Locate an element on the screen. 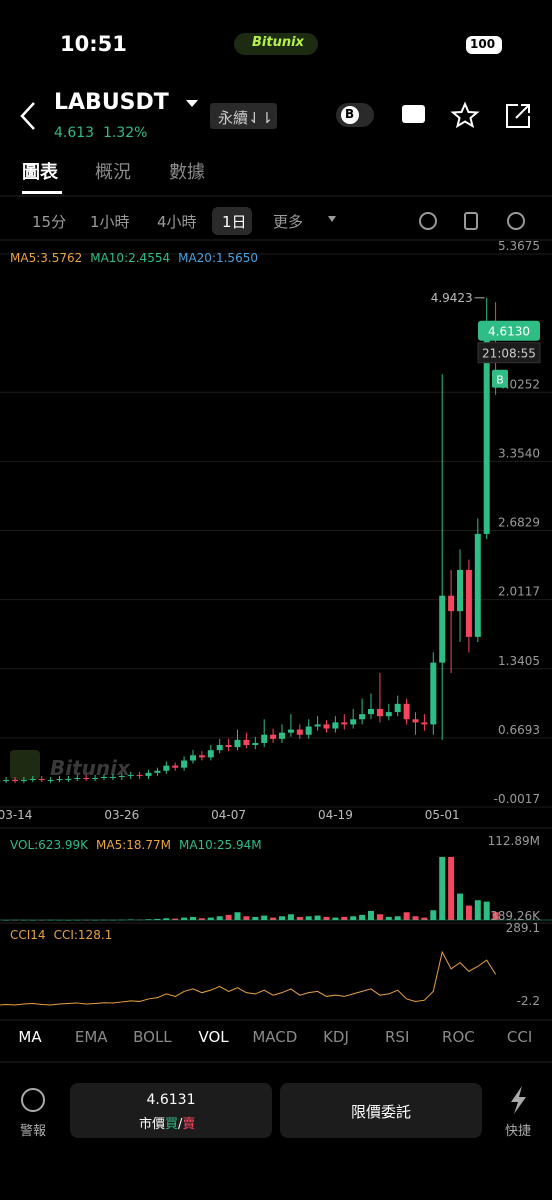 This screenshot has height=1200, width=552. indicator-tab: KDJ is located at coordinates (336, 1037).